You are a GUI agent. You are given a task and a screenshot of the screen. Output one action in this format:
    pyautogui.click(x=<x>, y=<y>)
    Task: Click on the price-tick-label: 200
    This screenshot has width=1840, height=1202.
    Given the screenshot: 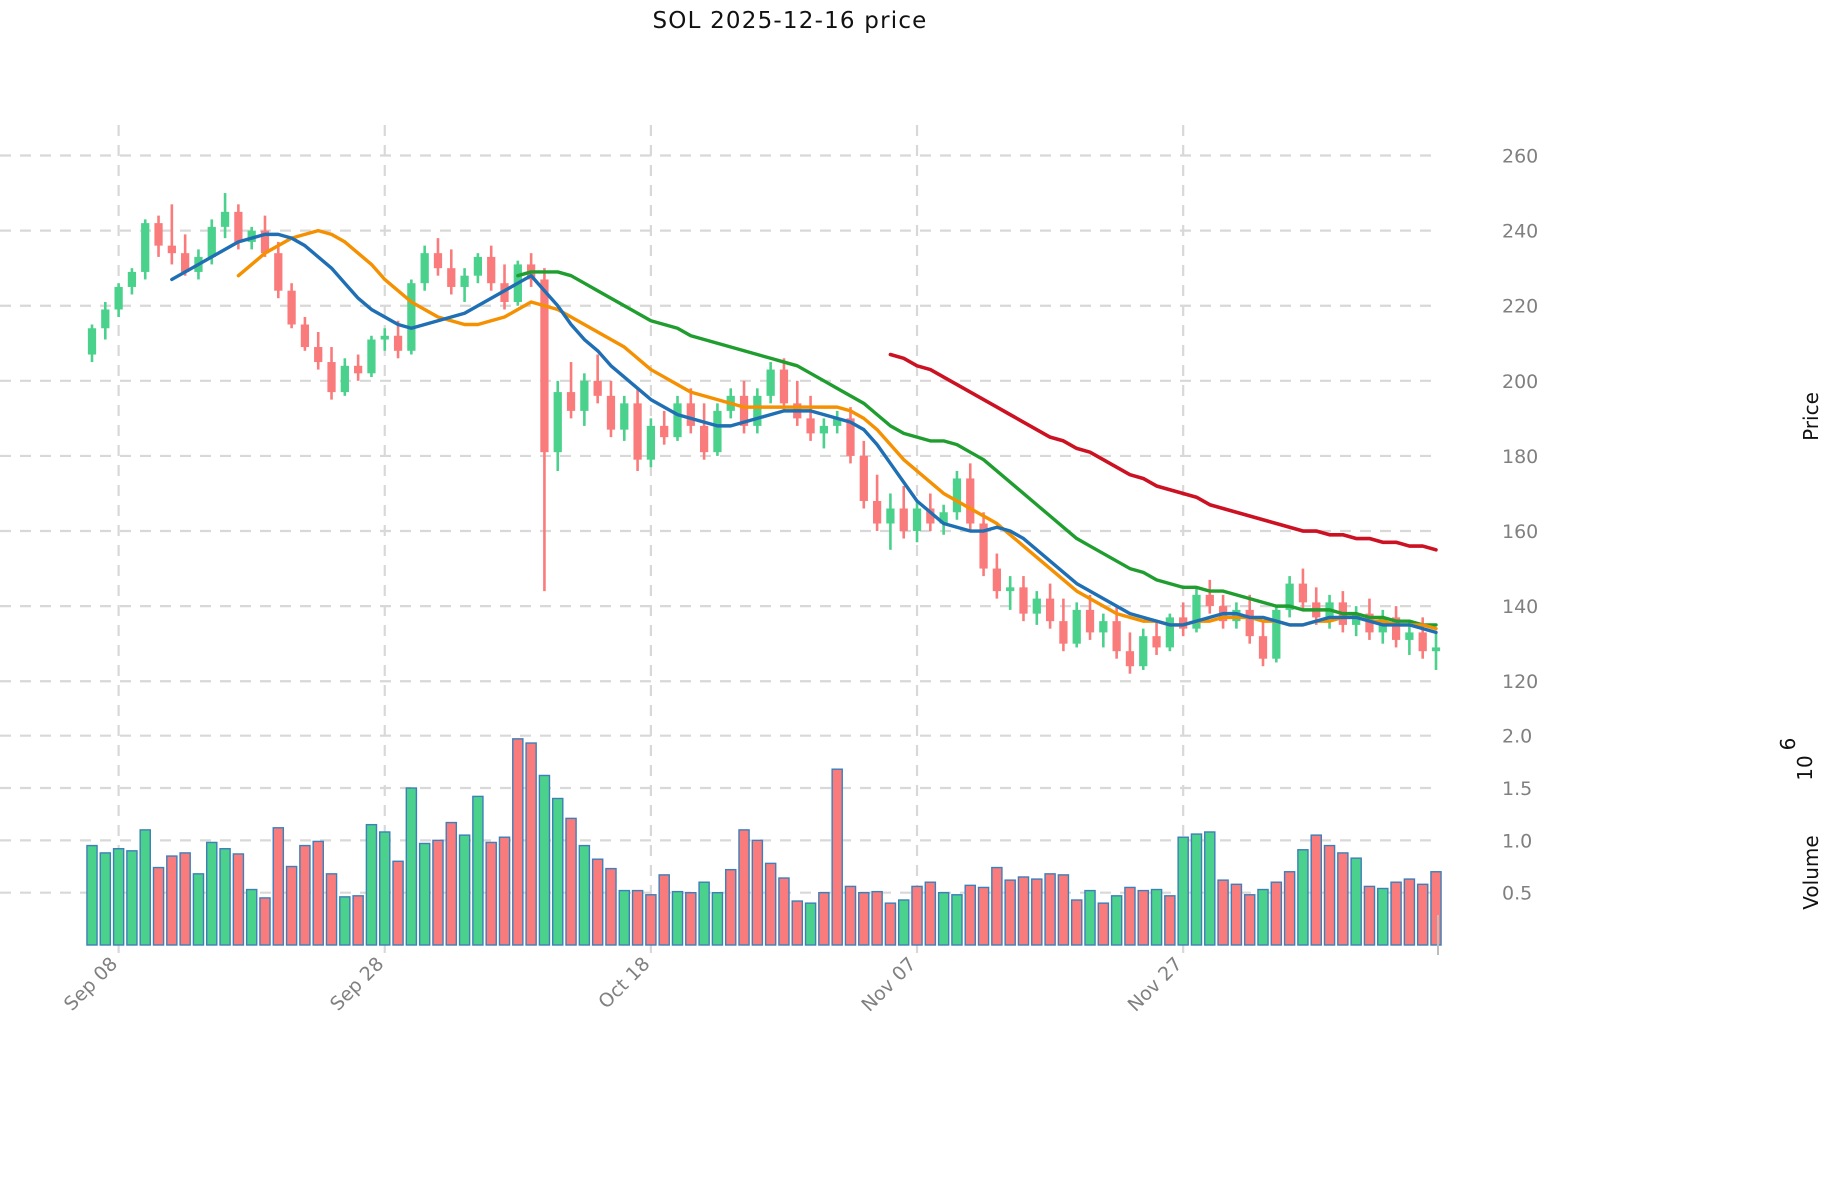 What is the action you would take?
    pyautogui.click(x=1520, y=382)
    